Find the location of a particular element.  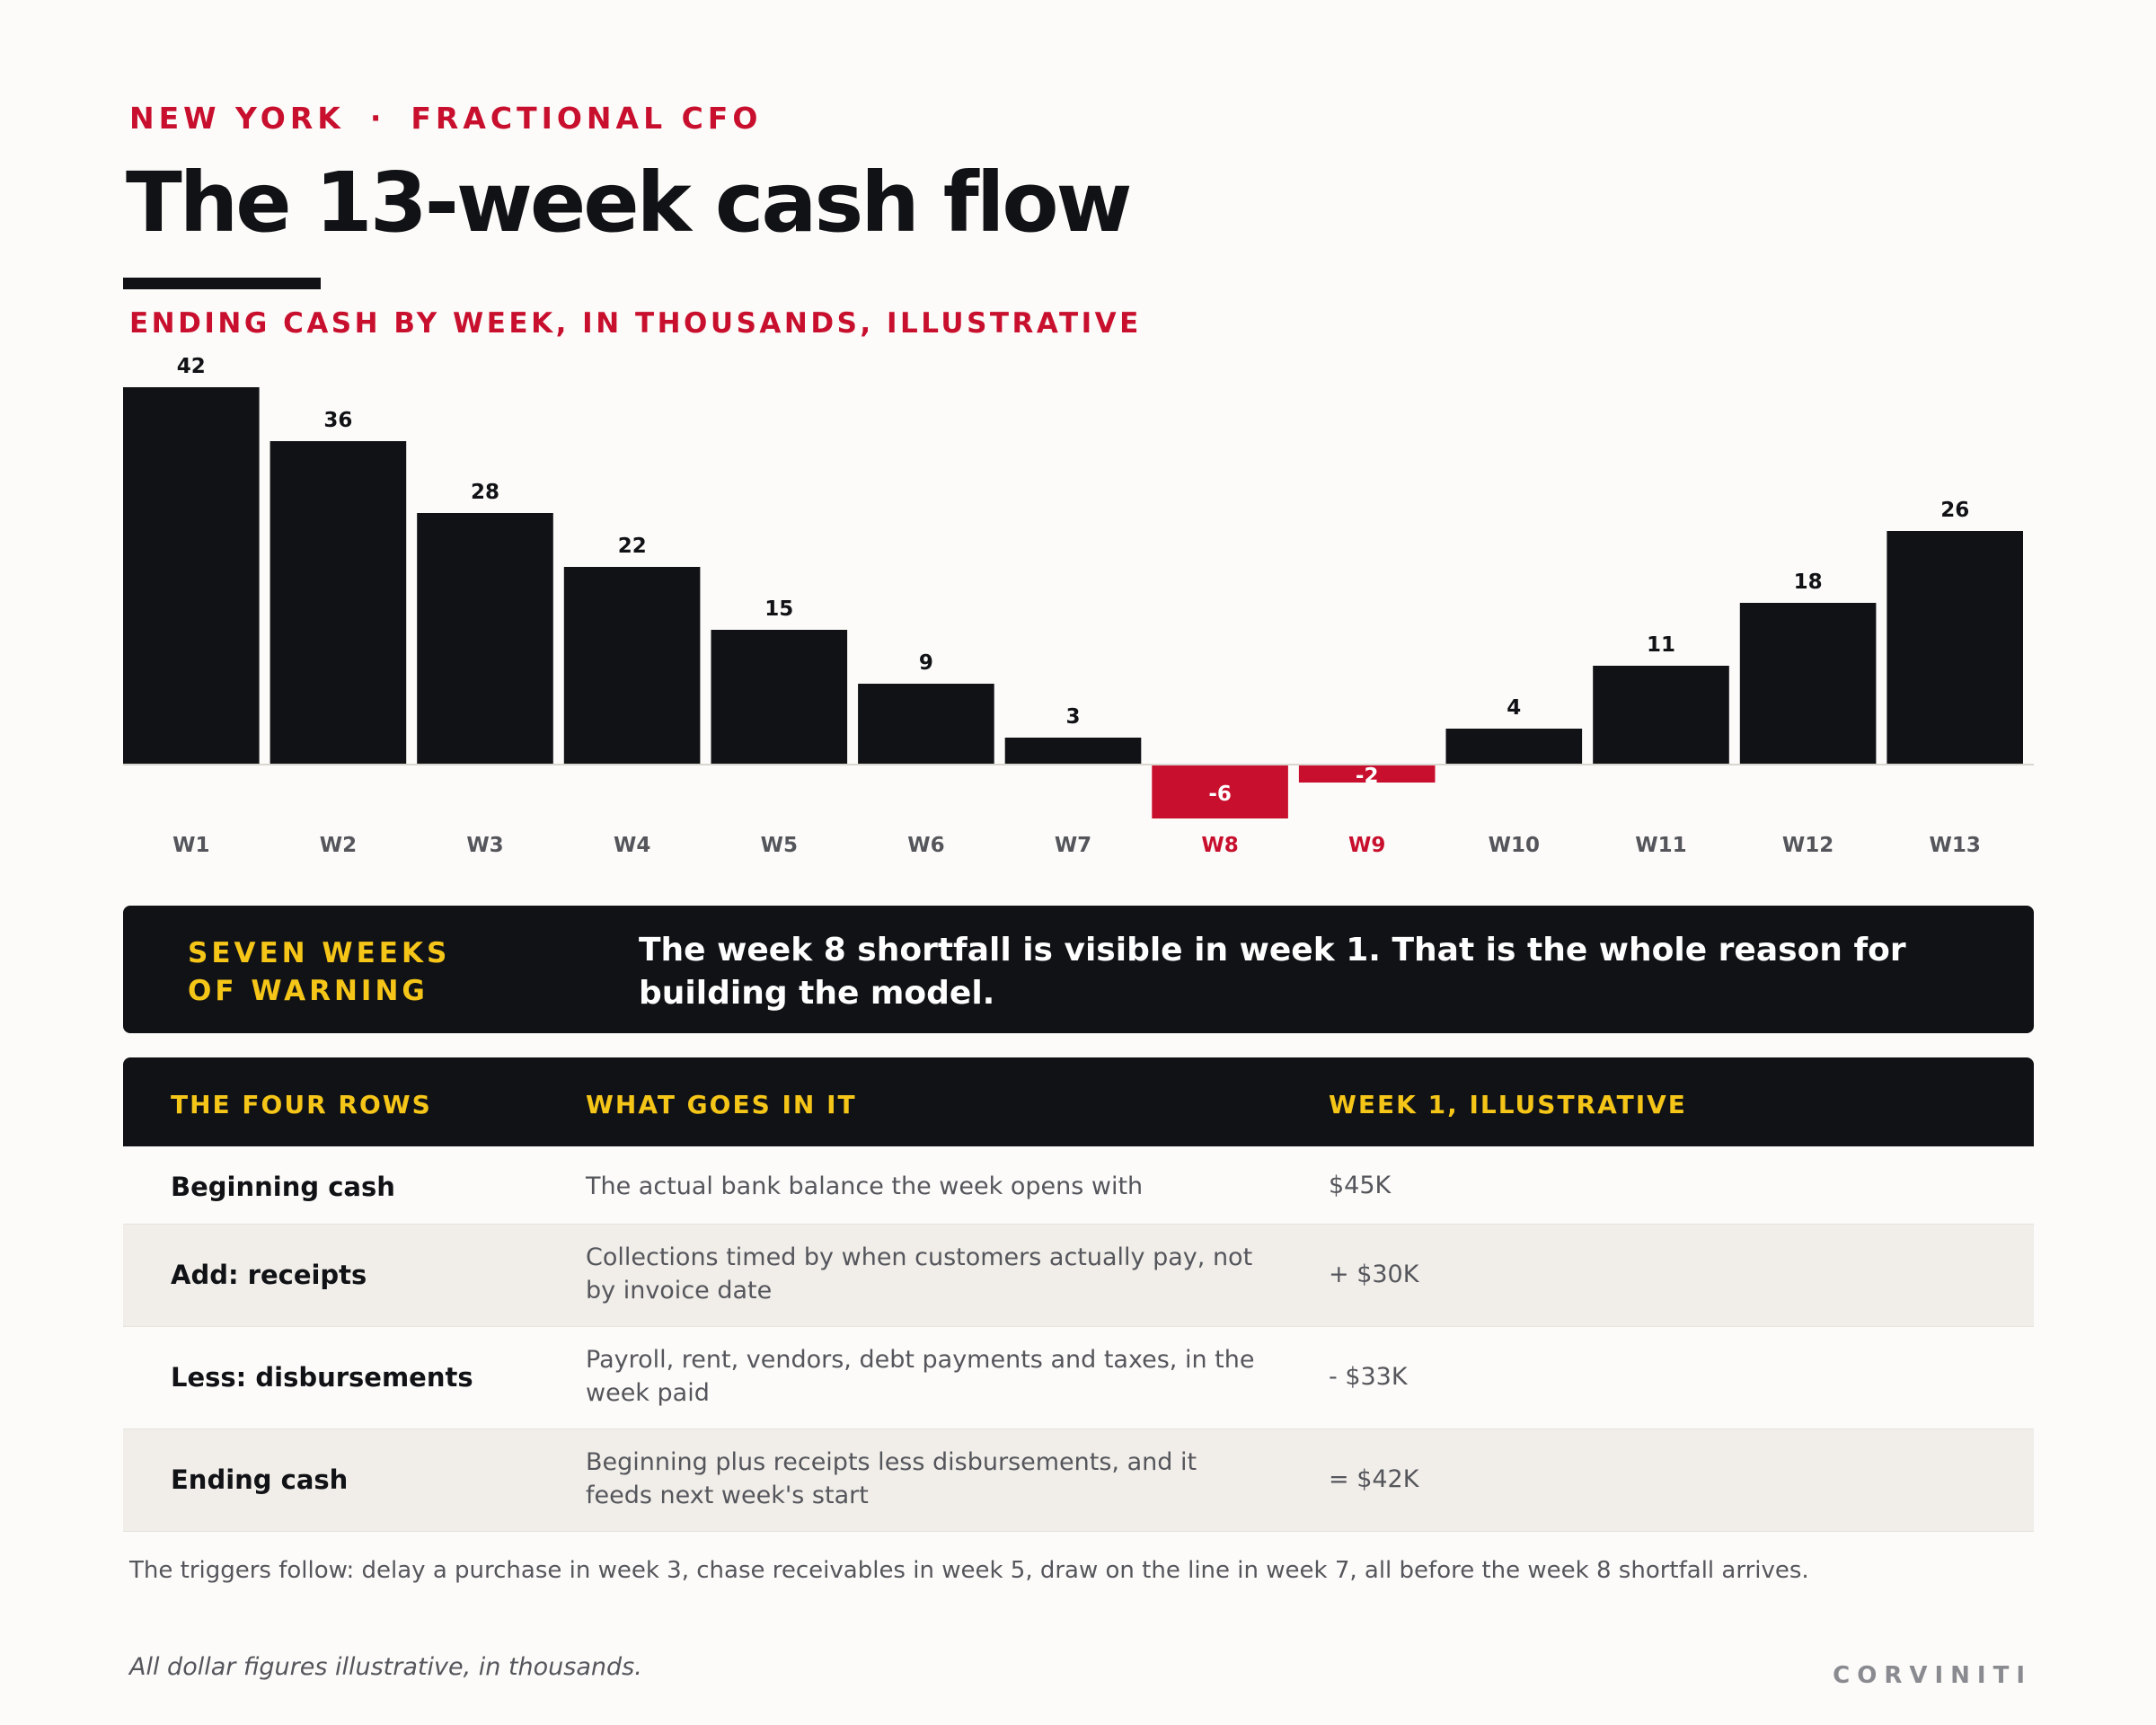

x-tick-w5: W5 is located at coordinates (780, 845).